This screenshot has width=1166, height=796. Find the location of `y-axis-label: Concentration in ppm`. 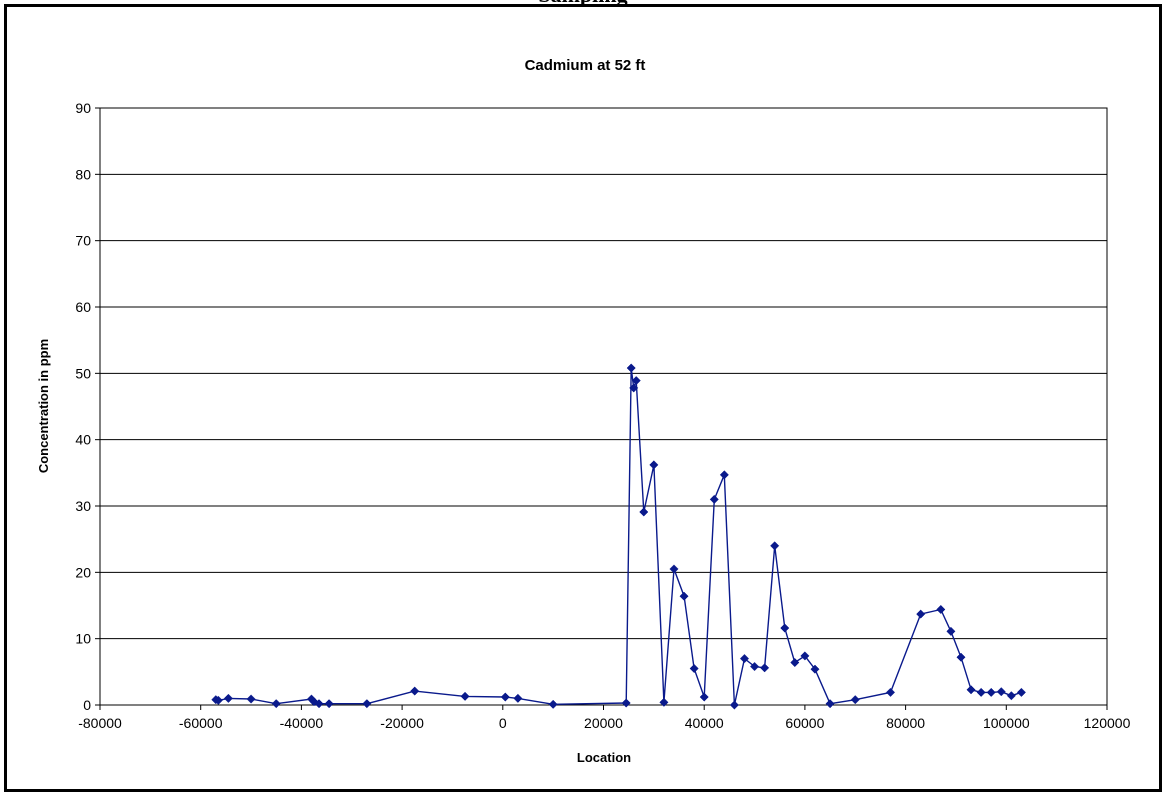

y-axis-label: Concentration in ppm is located at coordinates (43, 406).